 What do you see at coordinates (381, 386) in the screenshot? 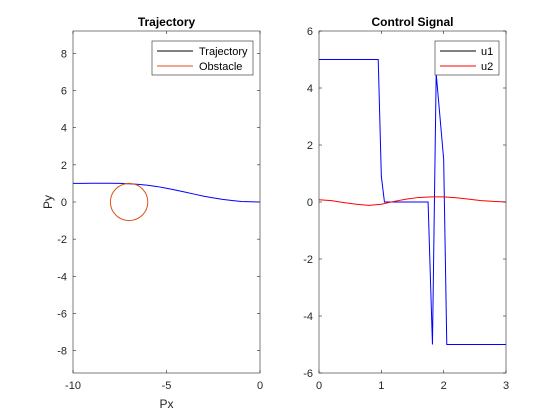
I see `r-xtick-label: 1` at bounding box center [381, 386].